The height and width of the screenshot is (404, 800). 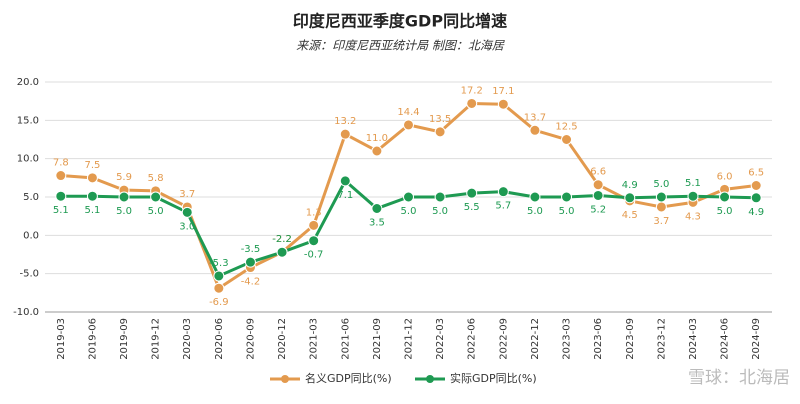 What do you see at coordinates (26, 312) in the screenshot?
I see `y-tick-label: -10.0` at bounding box center [26, 312].